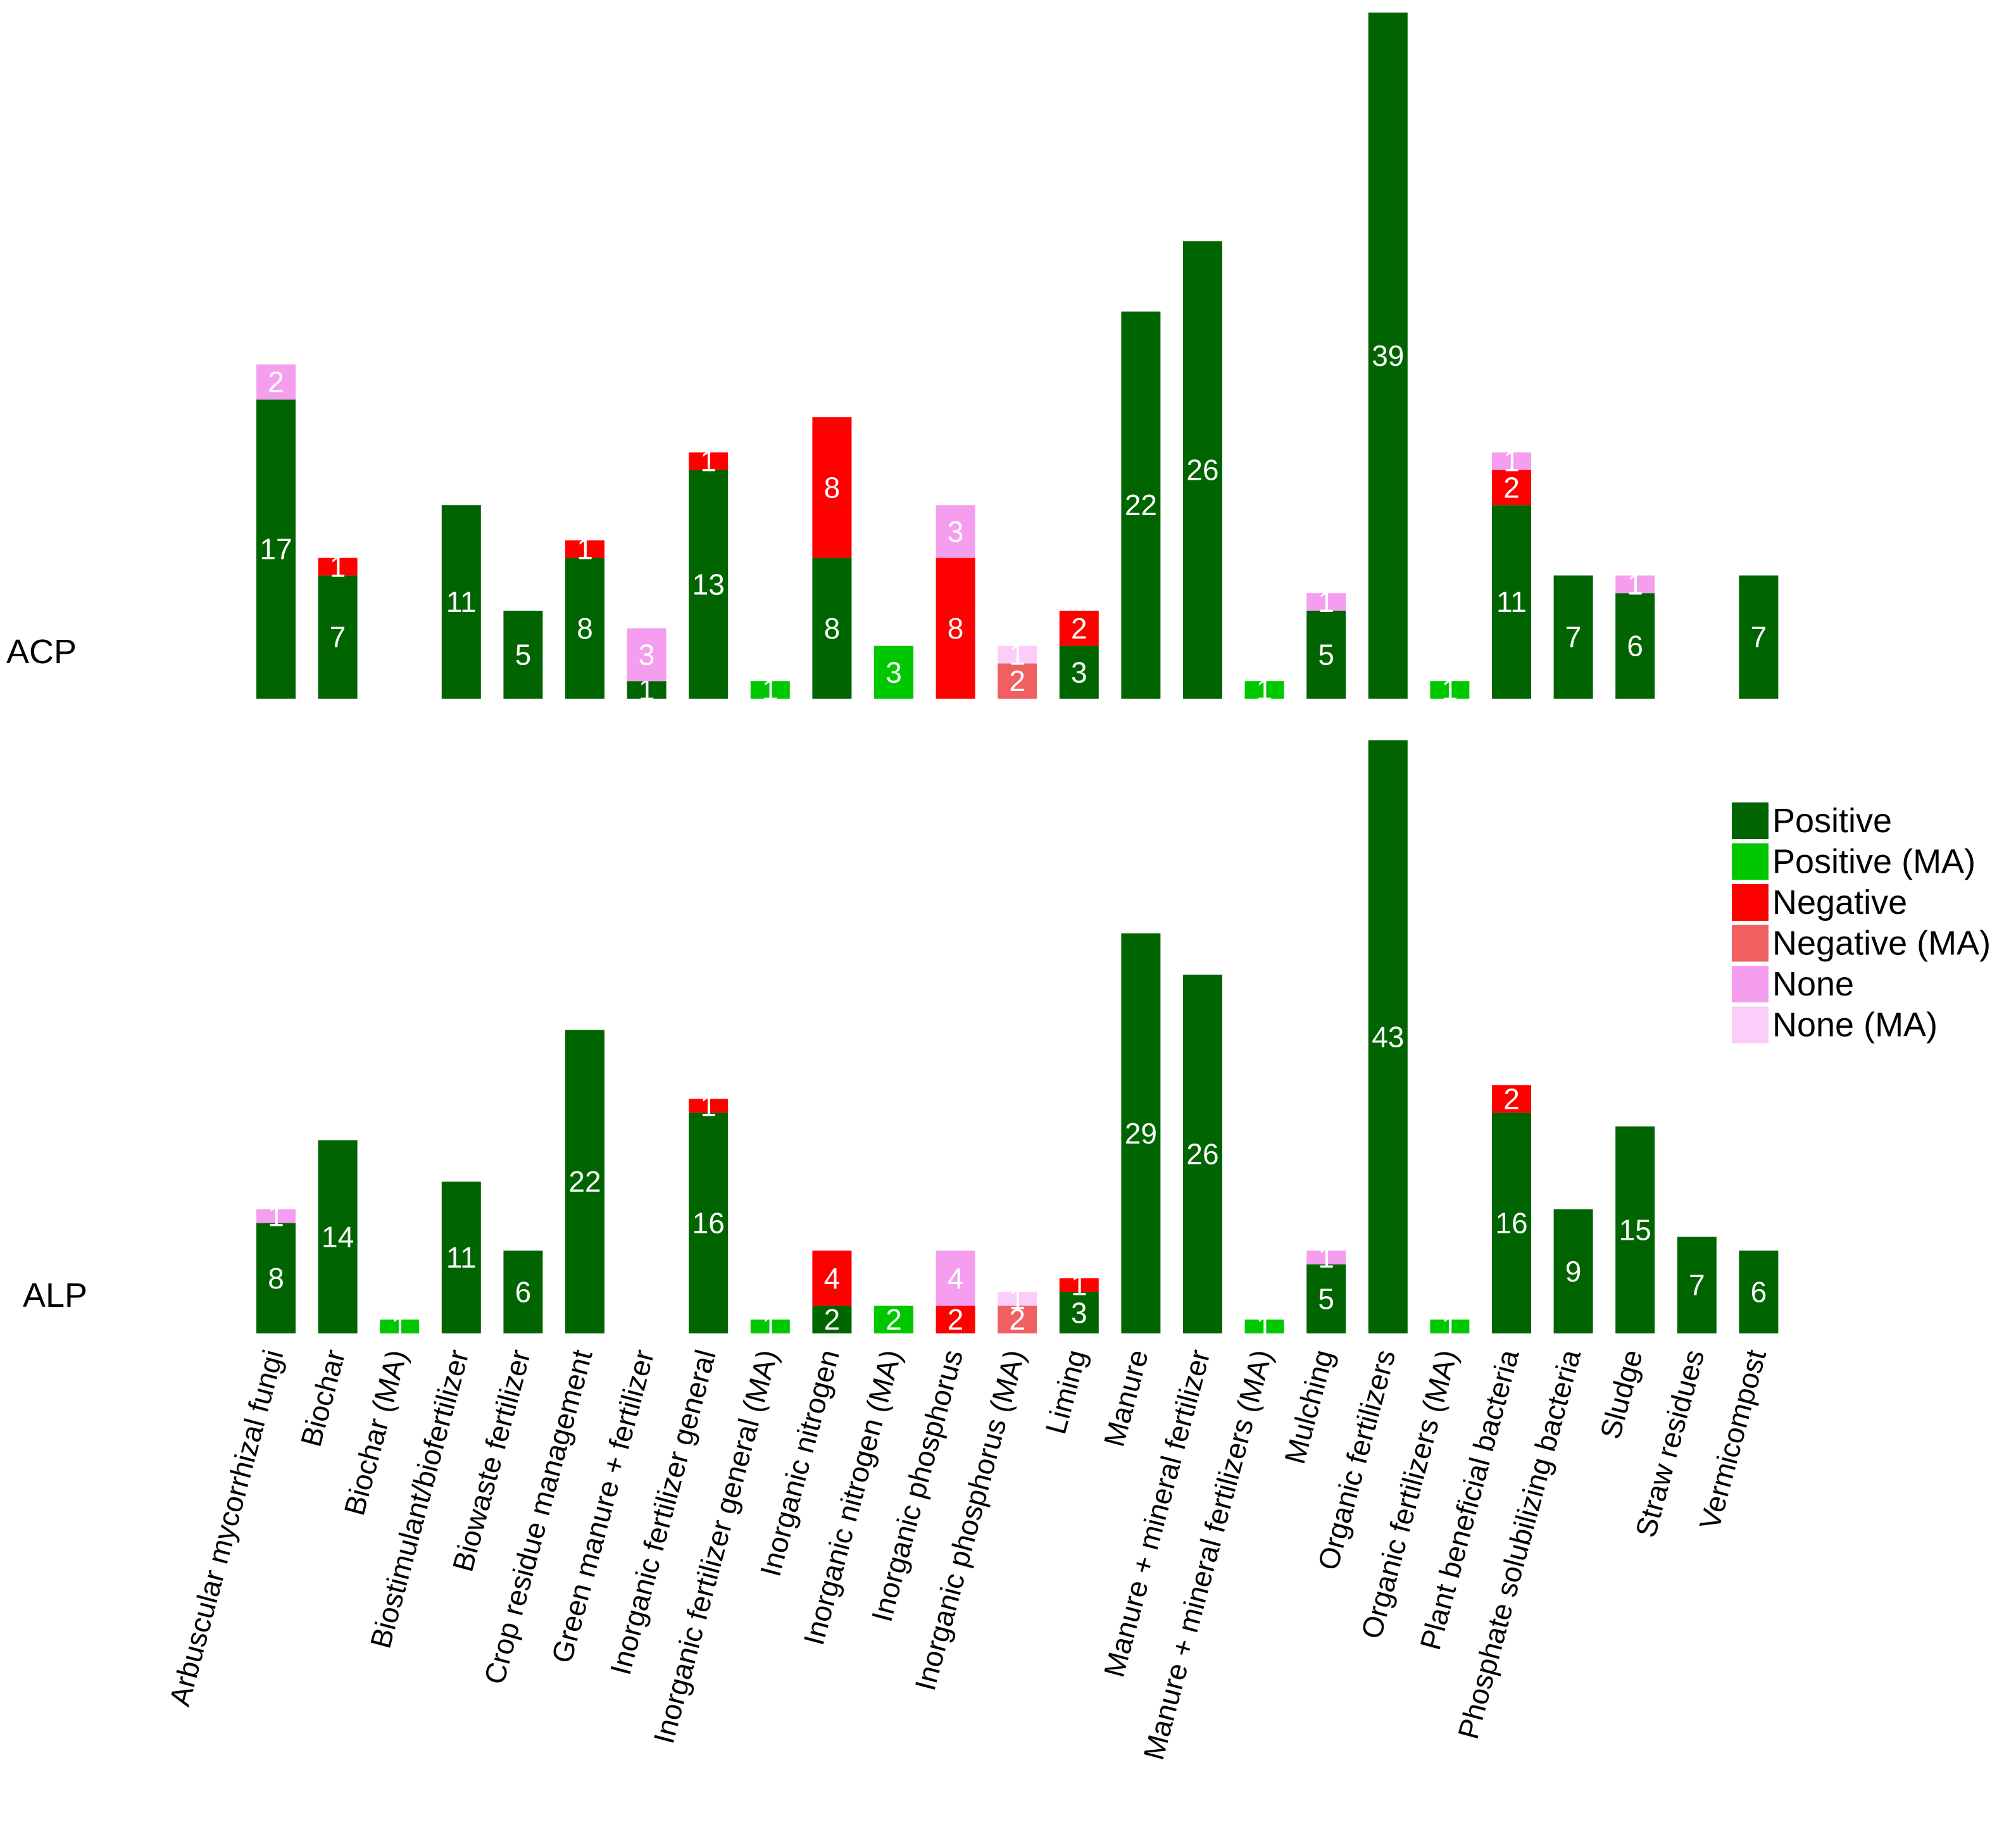  Describe the element at coordinates (1750, 1025) in the screenshot. I see `legend-swatch-none-ma` at that location.